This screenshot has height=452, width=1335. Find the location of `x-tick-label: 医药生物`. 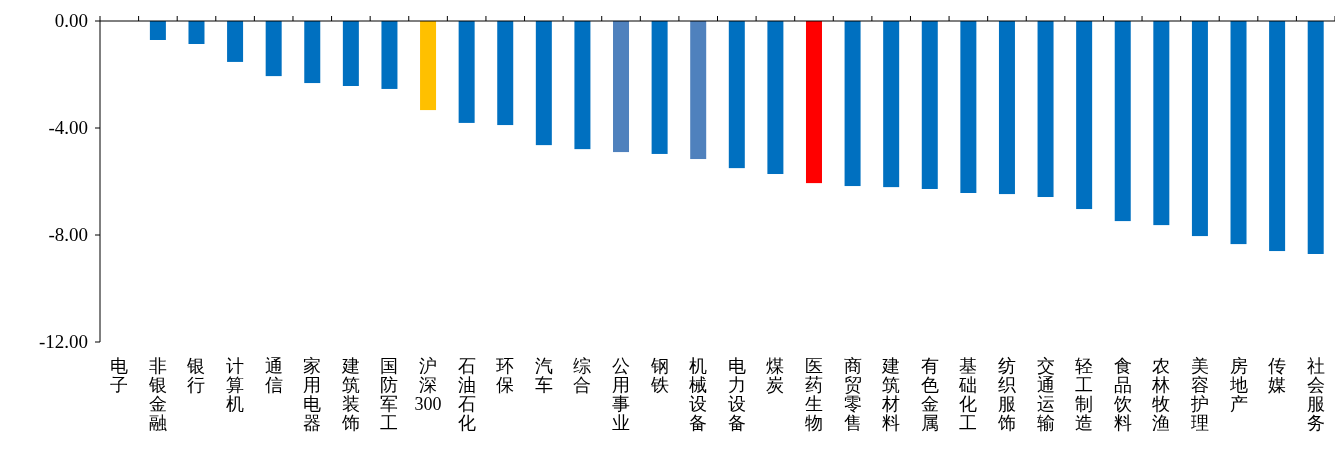

x-tick-label: 医药生物 is located at coordinates (813, 394).